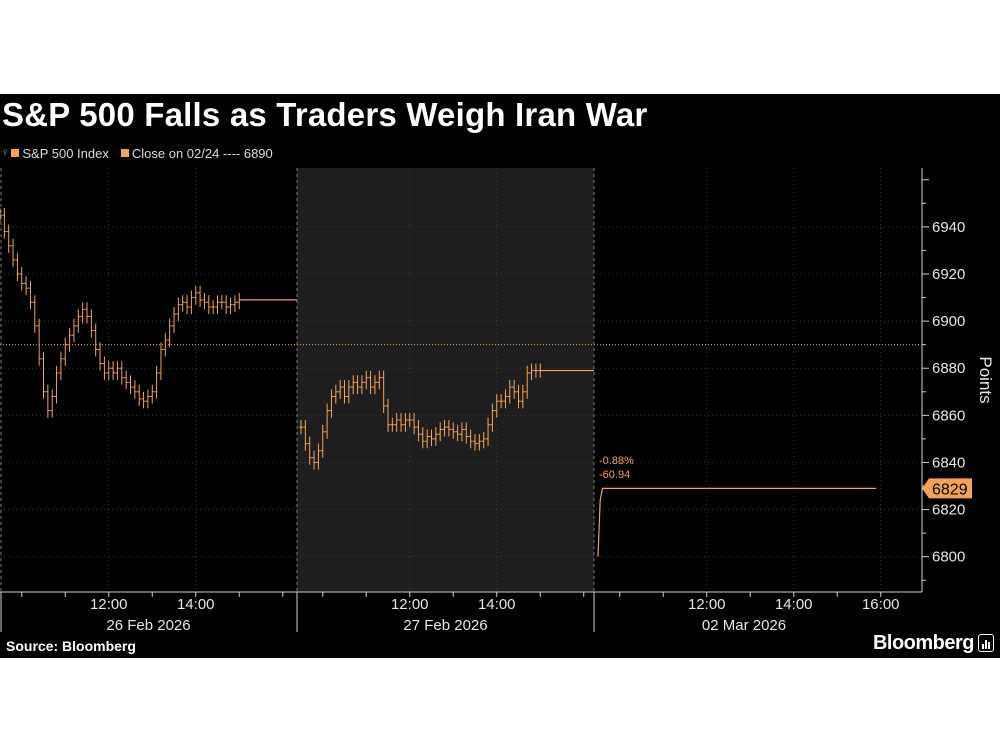 The width and height of the screenshot is (1000, 750). I want to click on y-tick-label: 6840, so click(948, 462).